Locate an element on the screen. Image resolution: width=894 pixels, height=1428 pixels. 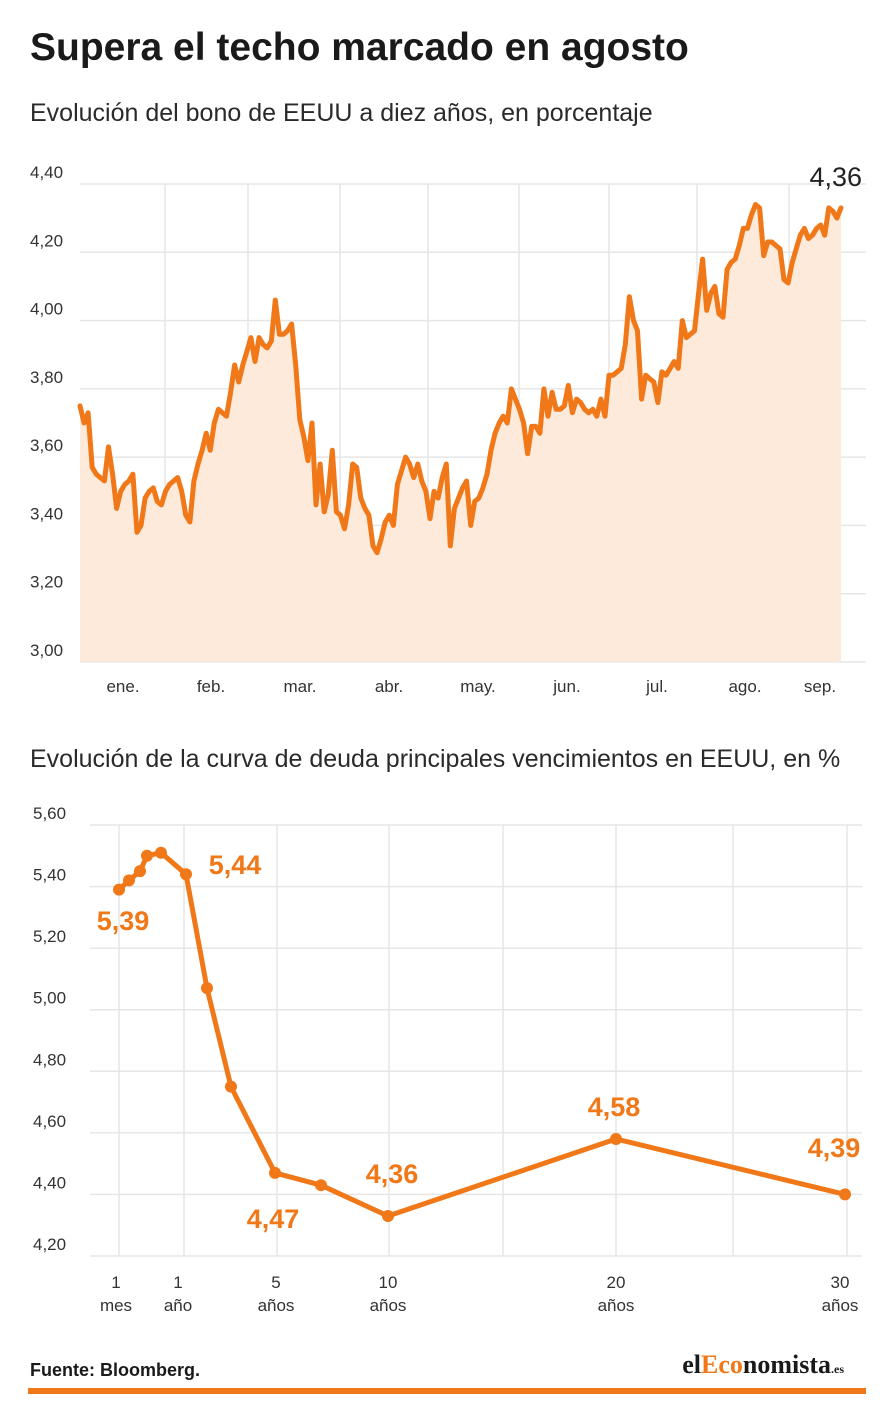
y-tick-label: 4,80 is located at coordinates (49, 1059).